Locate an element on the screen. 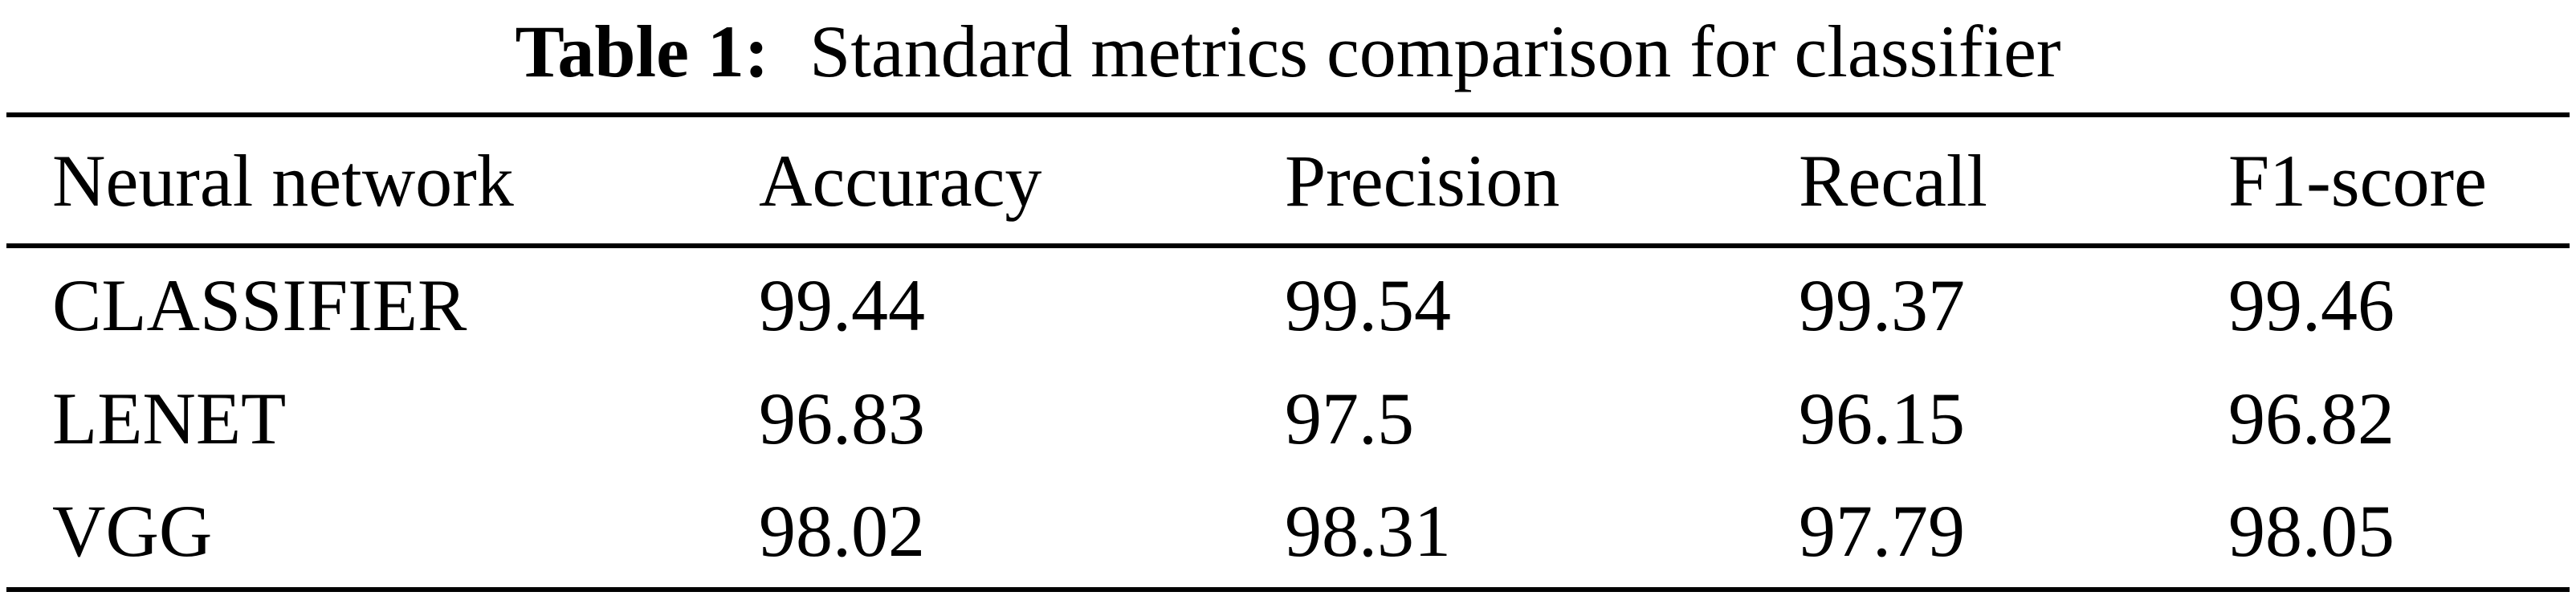 The height and width of the screenshot is (600, 2576). cell-accuracy: 96.83 is located at coordinates (842, 418).